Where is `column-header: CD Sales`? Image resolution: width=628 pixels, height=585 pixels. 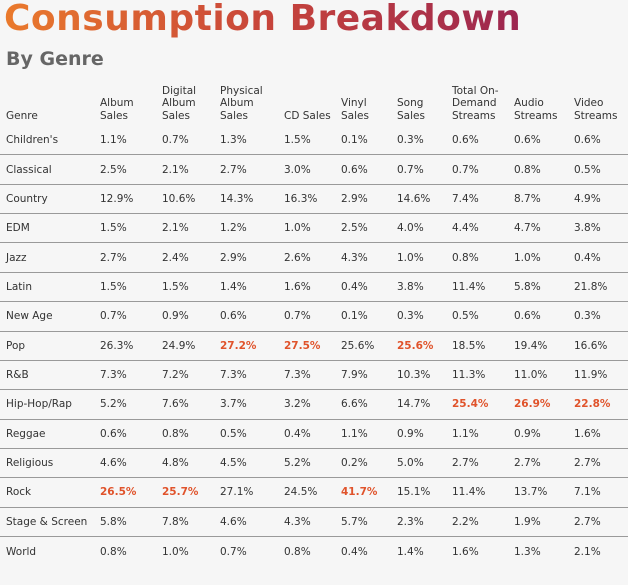
column-header: CD Sales is located at coordinates (307, 115).